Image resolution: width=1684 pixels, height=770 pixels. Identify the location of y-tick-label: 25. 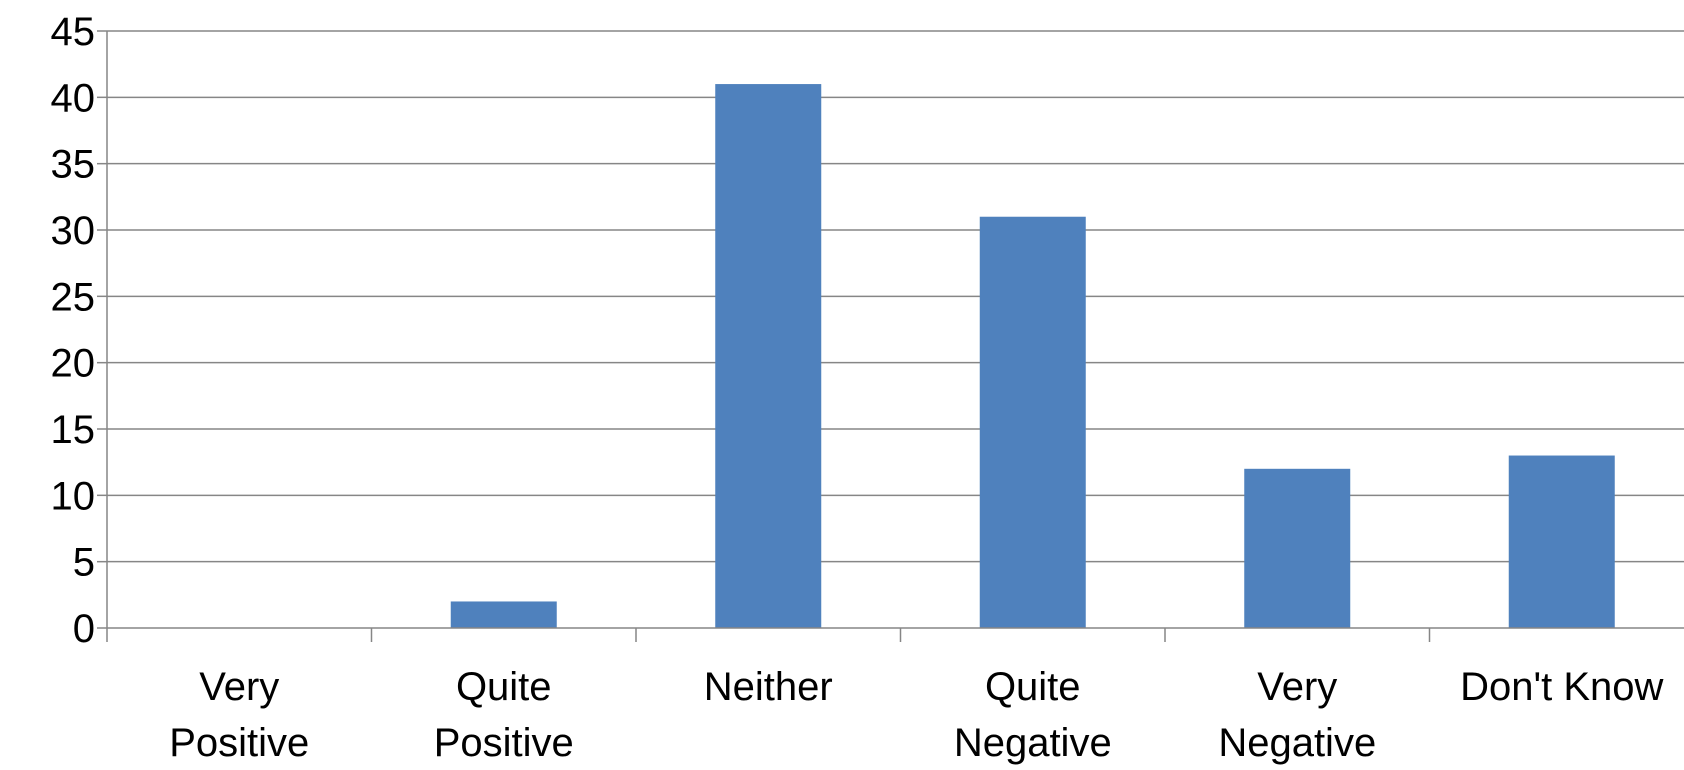
(73, 297).